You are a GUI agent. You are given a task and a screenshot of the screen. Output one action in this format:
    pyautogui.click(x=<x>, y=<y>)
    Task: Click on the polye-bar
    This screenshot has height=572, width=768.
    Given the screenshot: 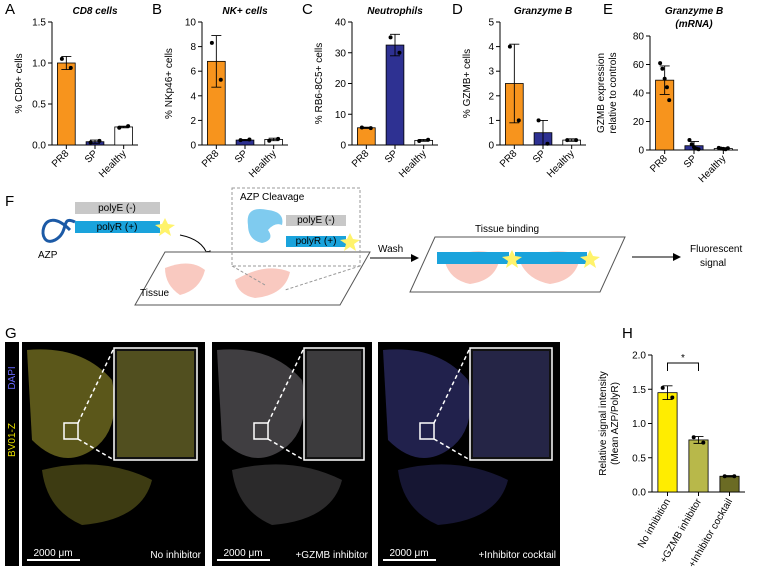 What is the action you would take?
    pyautogui.click(x=316, y=220)
    